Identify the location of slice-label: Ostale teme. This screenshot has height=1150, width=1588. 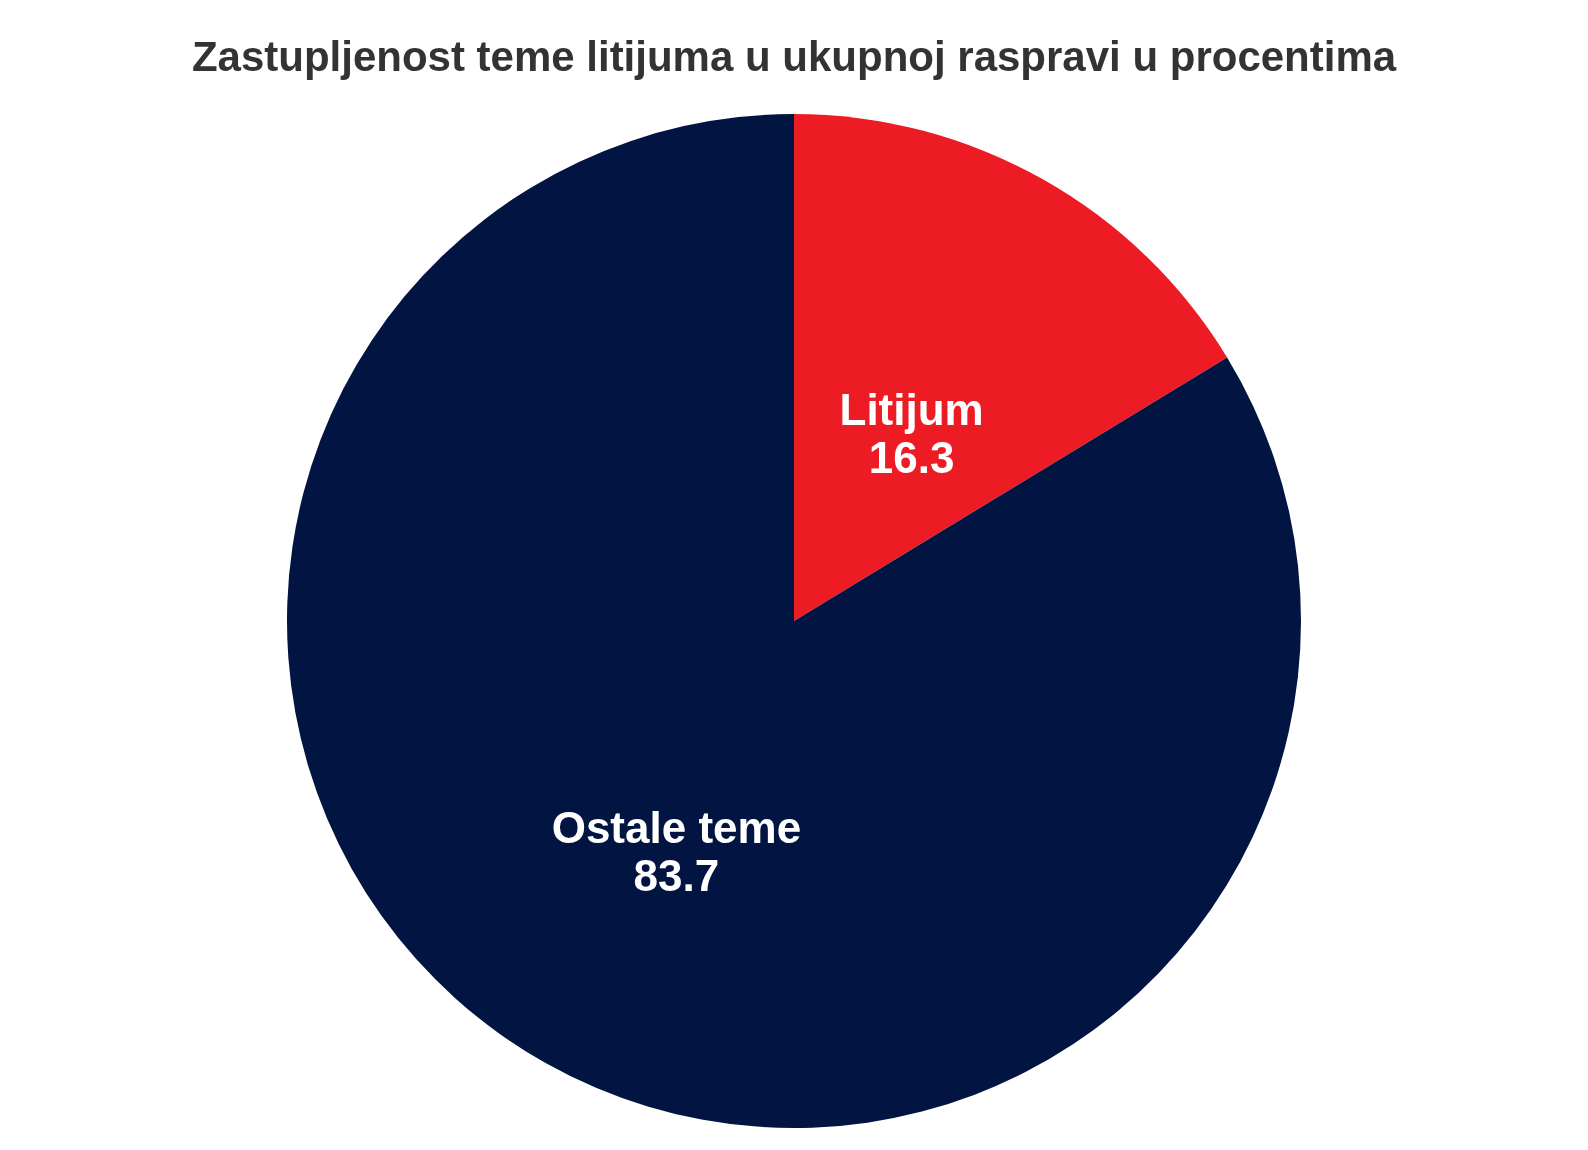
(676, 828).